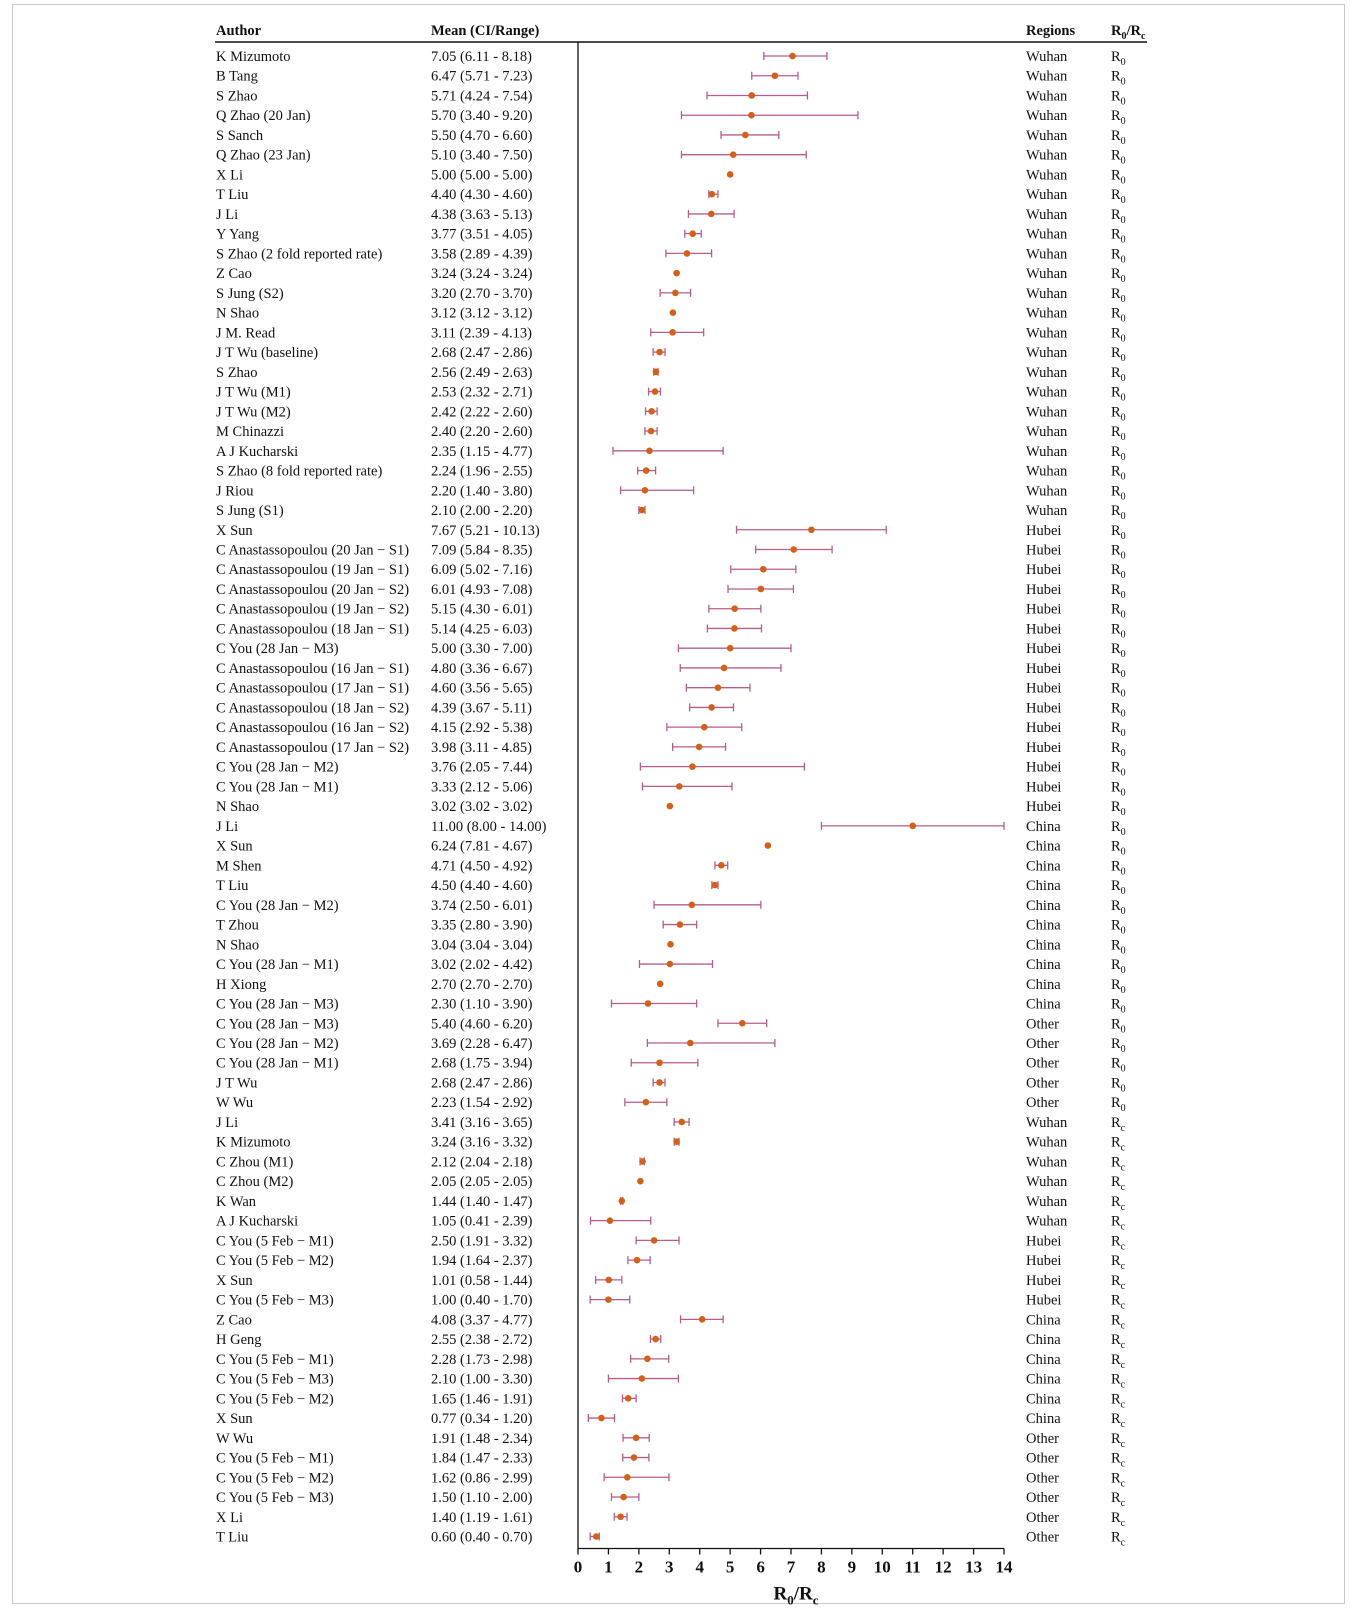  I want to click on row-author: A J Kucharski, so click(257, 452).